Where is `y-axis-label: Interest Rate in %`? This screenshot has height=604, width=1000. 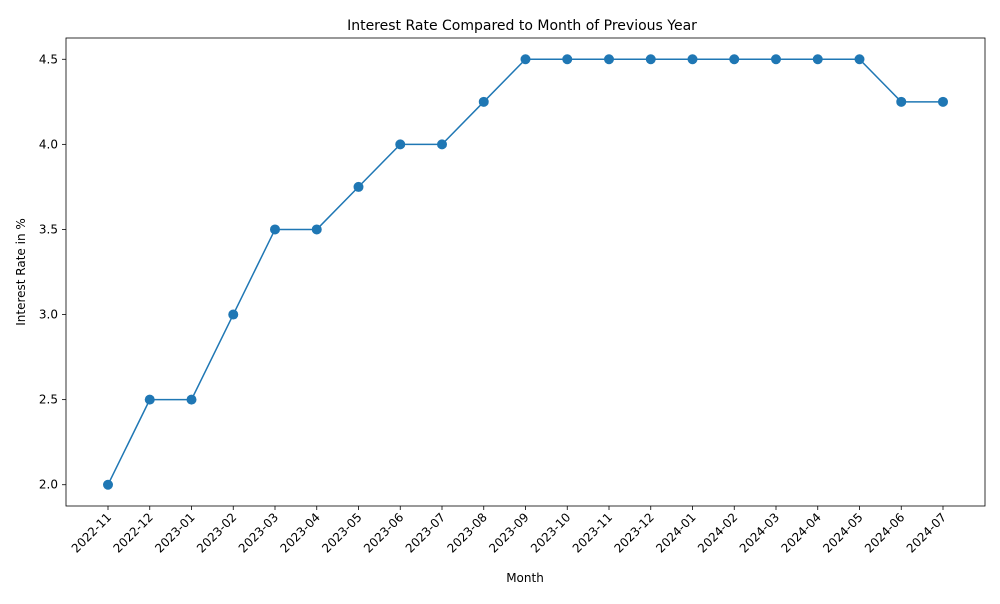
y-axis-label: Interest Rate in % is located at coordinates (21, 272).